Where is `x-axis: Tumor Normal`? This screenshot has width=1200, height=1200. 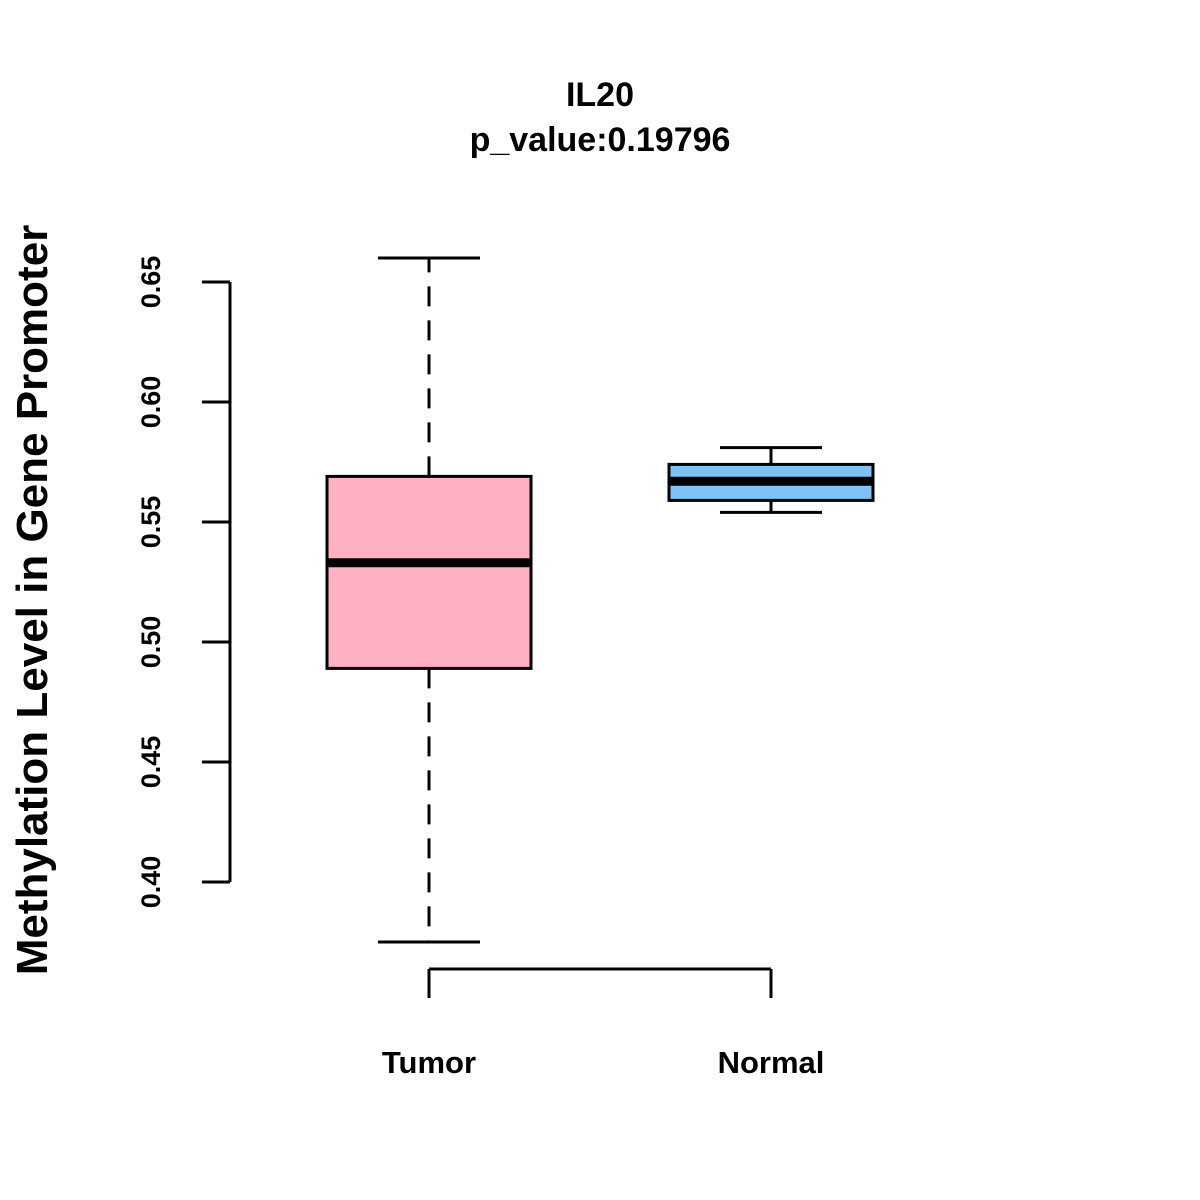
x-axis: Tumor Normal is located at coordinates (603, 1023).